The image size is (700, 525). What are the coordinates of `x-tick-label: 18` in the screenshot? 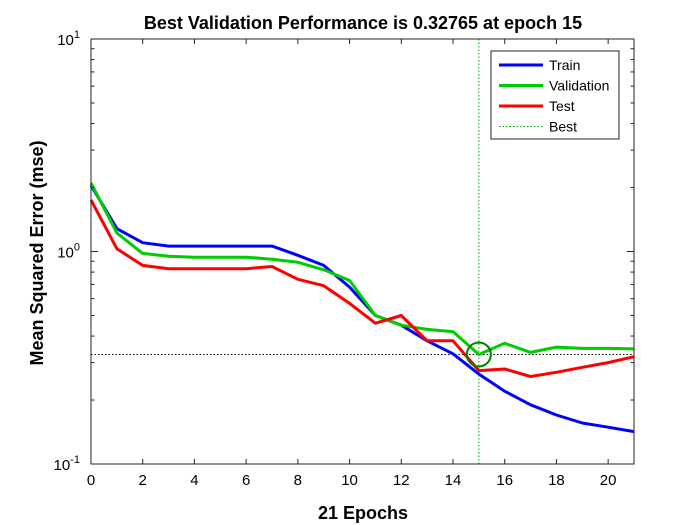 It's located at (556, 480).